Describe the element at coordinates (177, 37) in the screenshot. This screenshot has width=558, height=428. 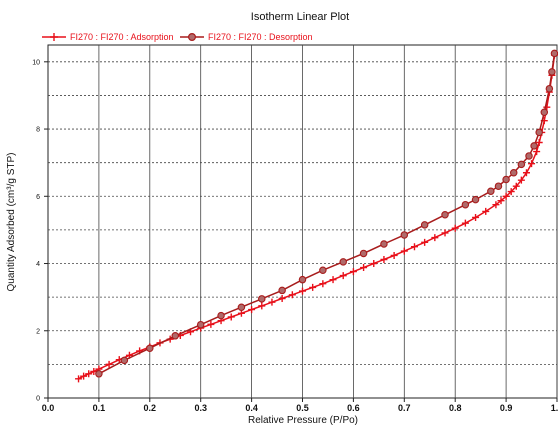
I see `legend: FI270 : FI270 : Adsorption FI270` at that location.